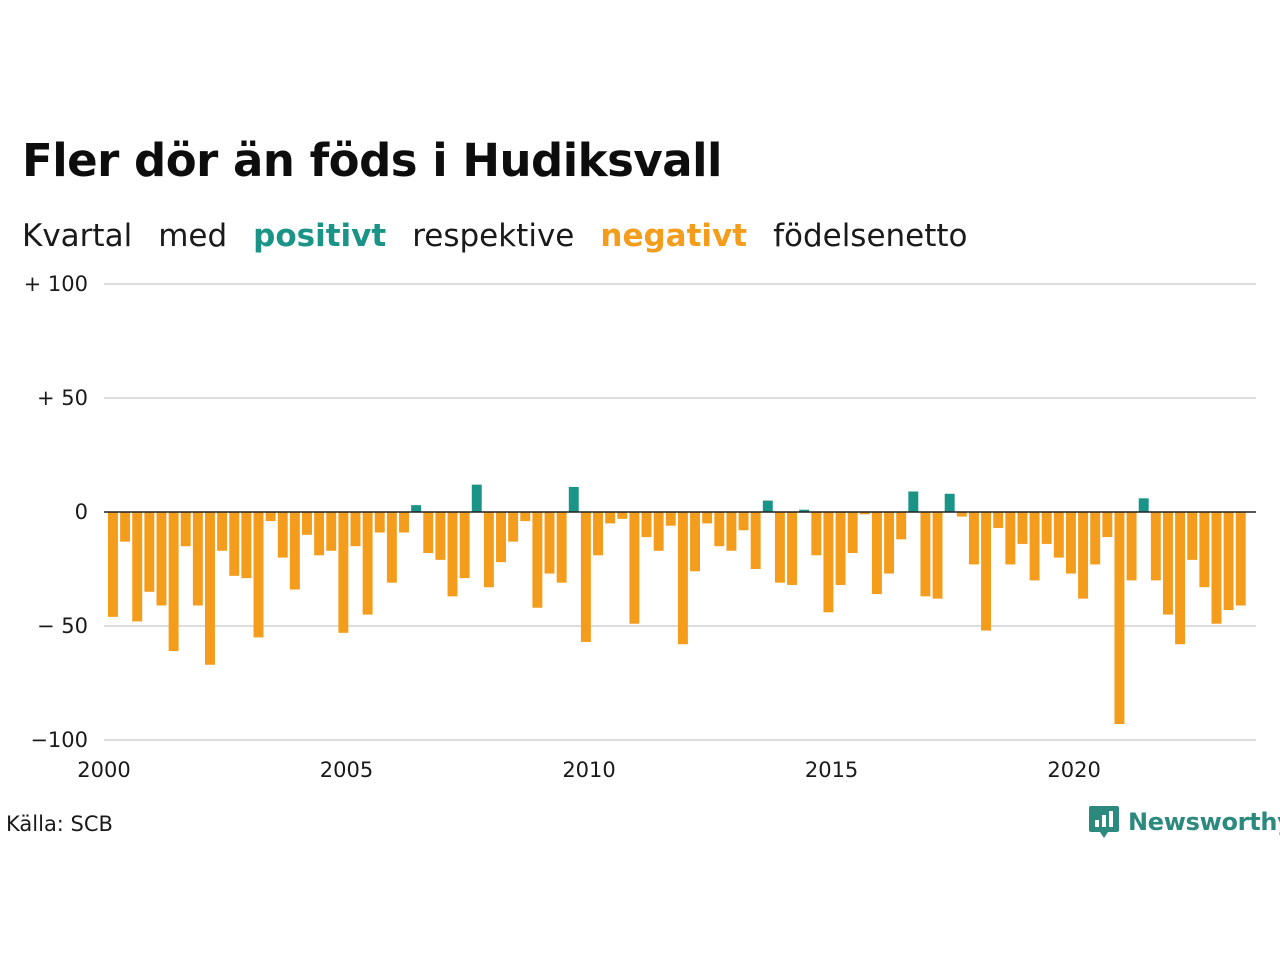 Image resolution: width=1280 pixels, height=960 pixels. Describe the element at coordinates (77, 236) in the screenshot. I see `subtitle-word-kvartal: Kvartal` at that location.